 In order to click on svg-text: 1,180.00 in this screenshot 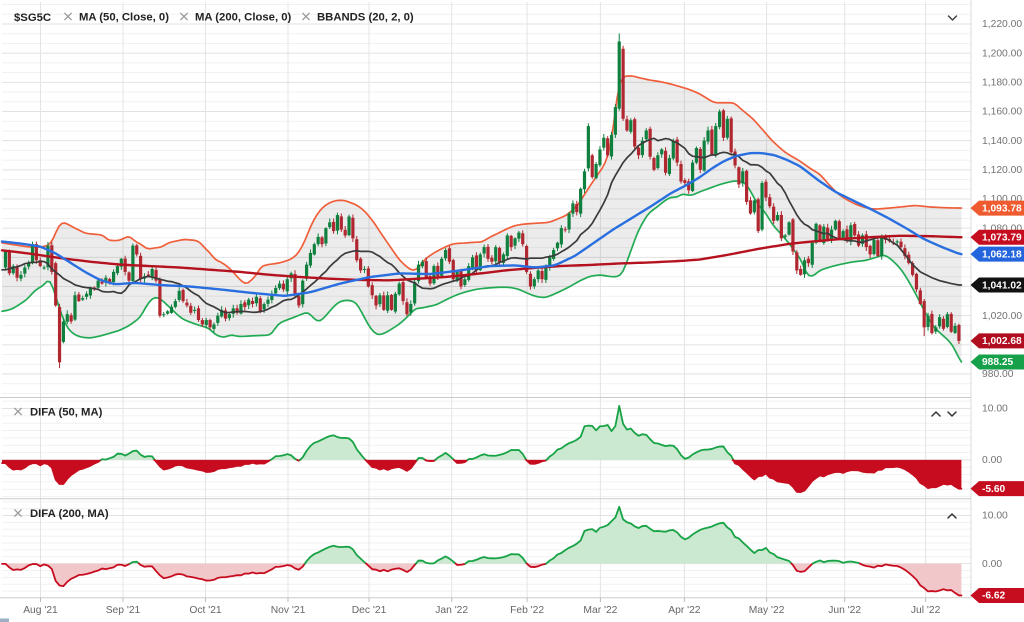, I will do `click(1002, 83)`.